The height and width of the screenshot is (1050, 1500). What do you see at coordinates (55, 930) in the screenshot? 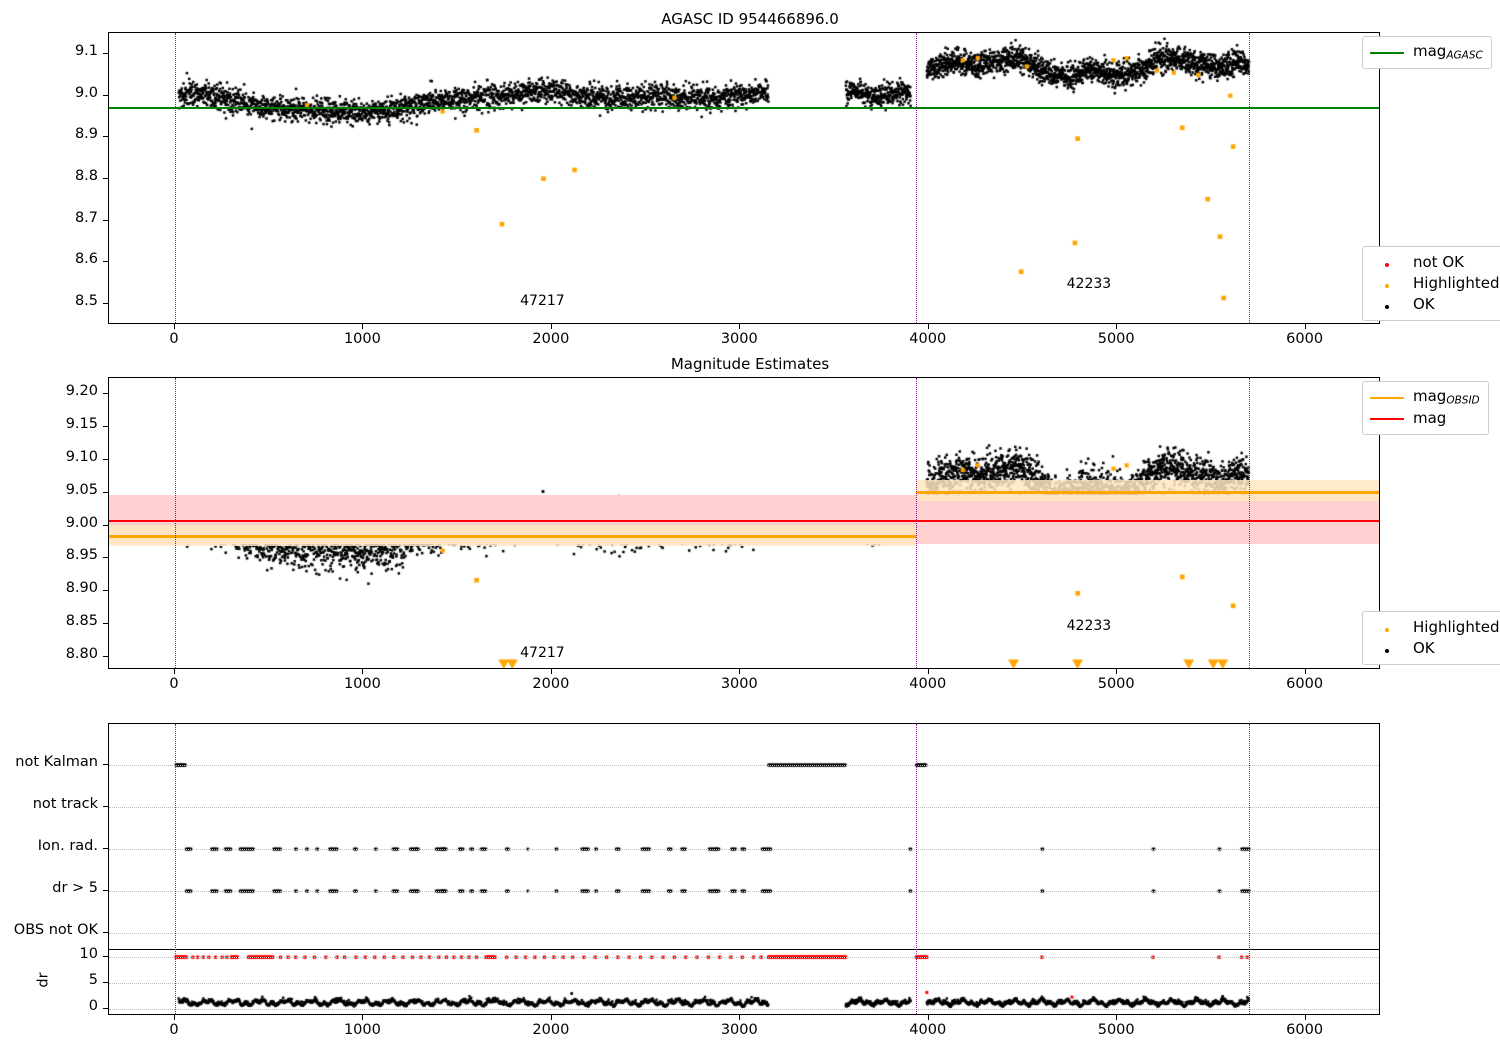
I see `flag-row-label: OBS not OK` at bounding box center [55, 930].